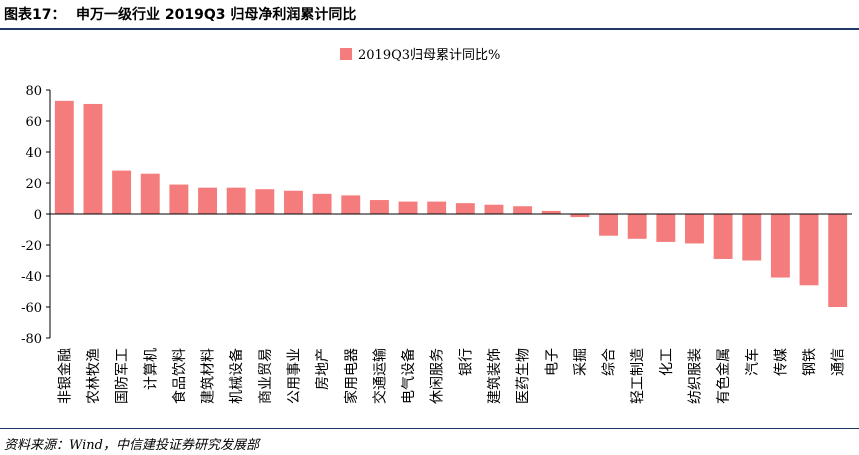 The height and width of the screenshot is (455, 859). Describe the element at coordinates (552, 362) in the screenshot. I see `category-label: 电子` at that location.